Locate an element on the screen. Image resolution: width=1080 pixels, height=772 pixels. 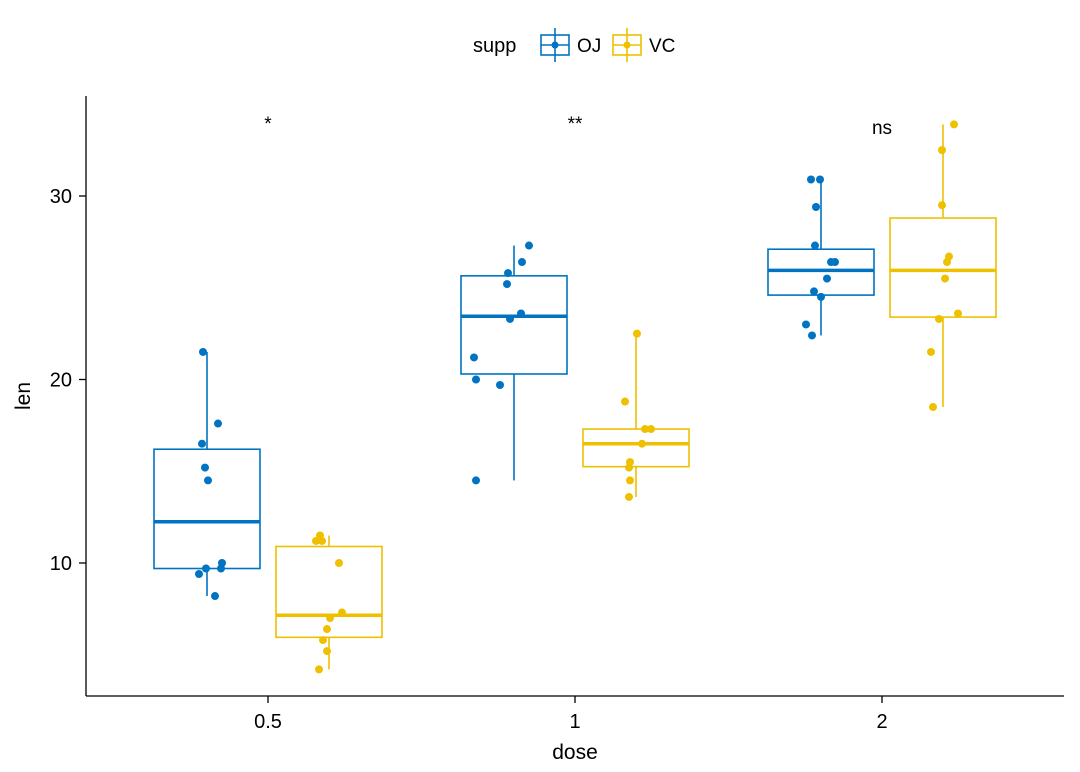
significance-label: ** is located at coordinates (575, 124).